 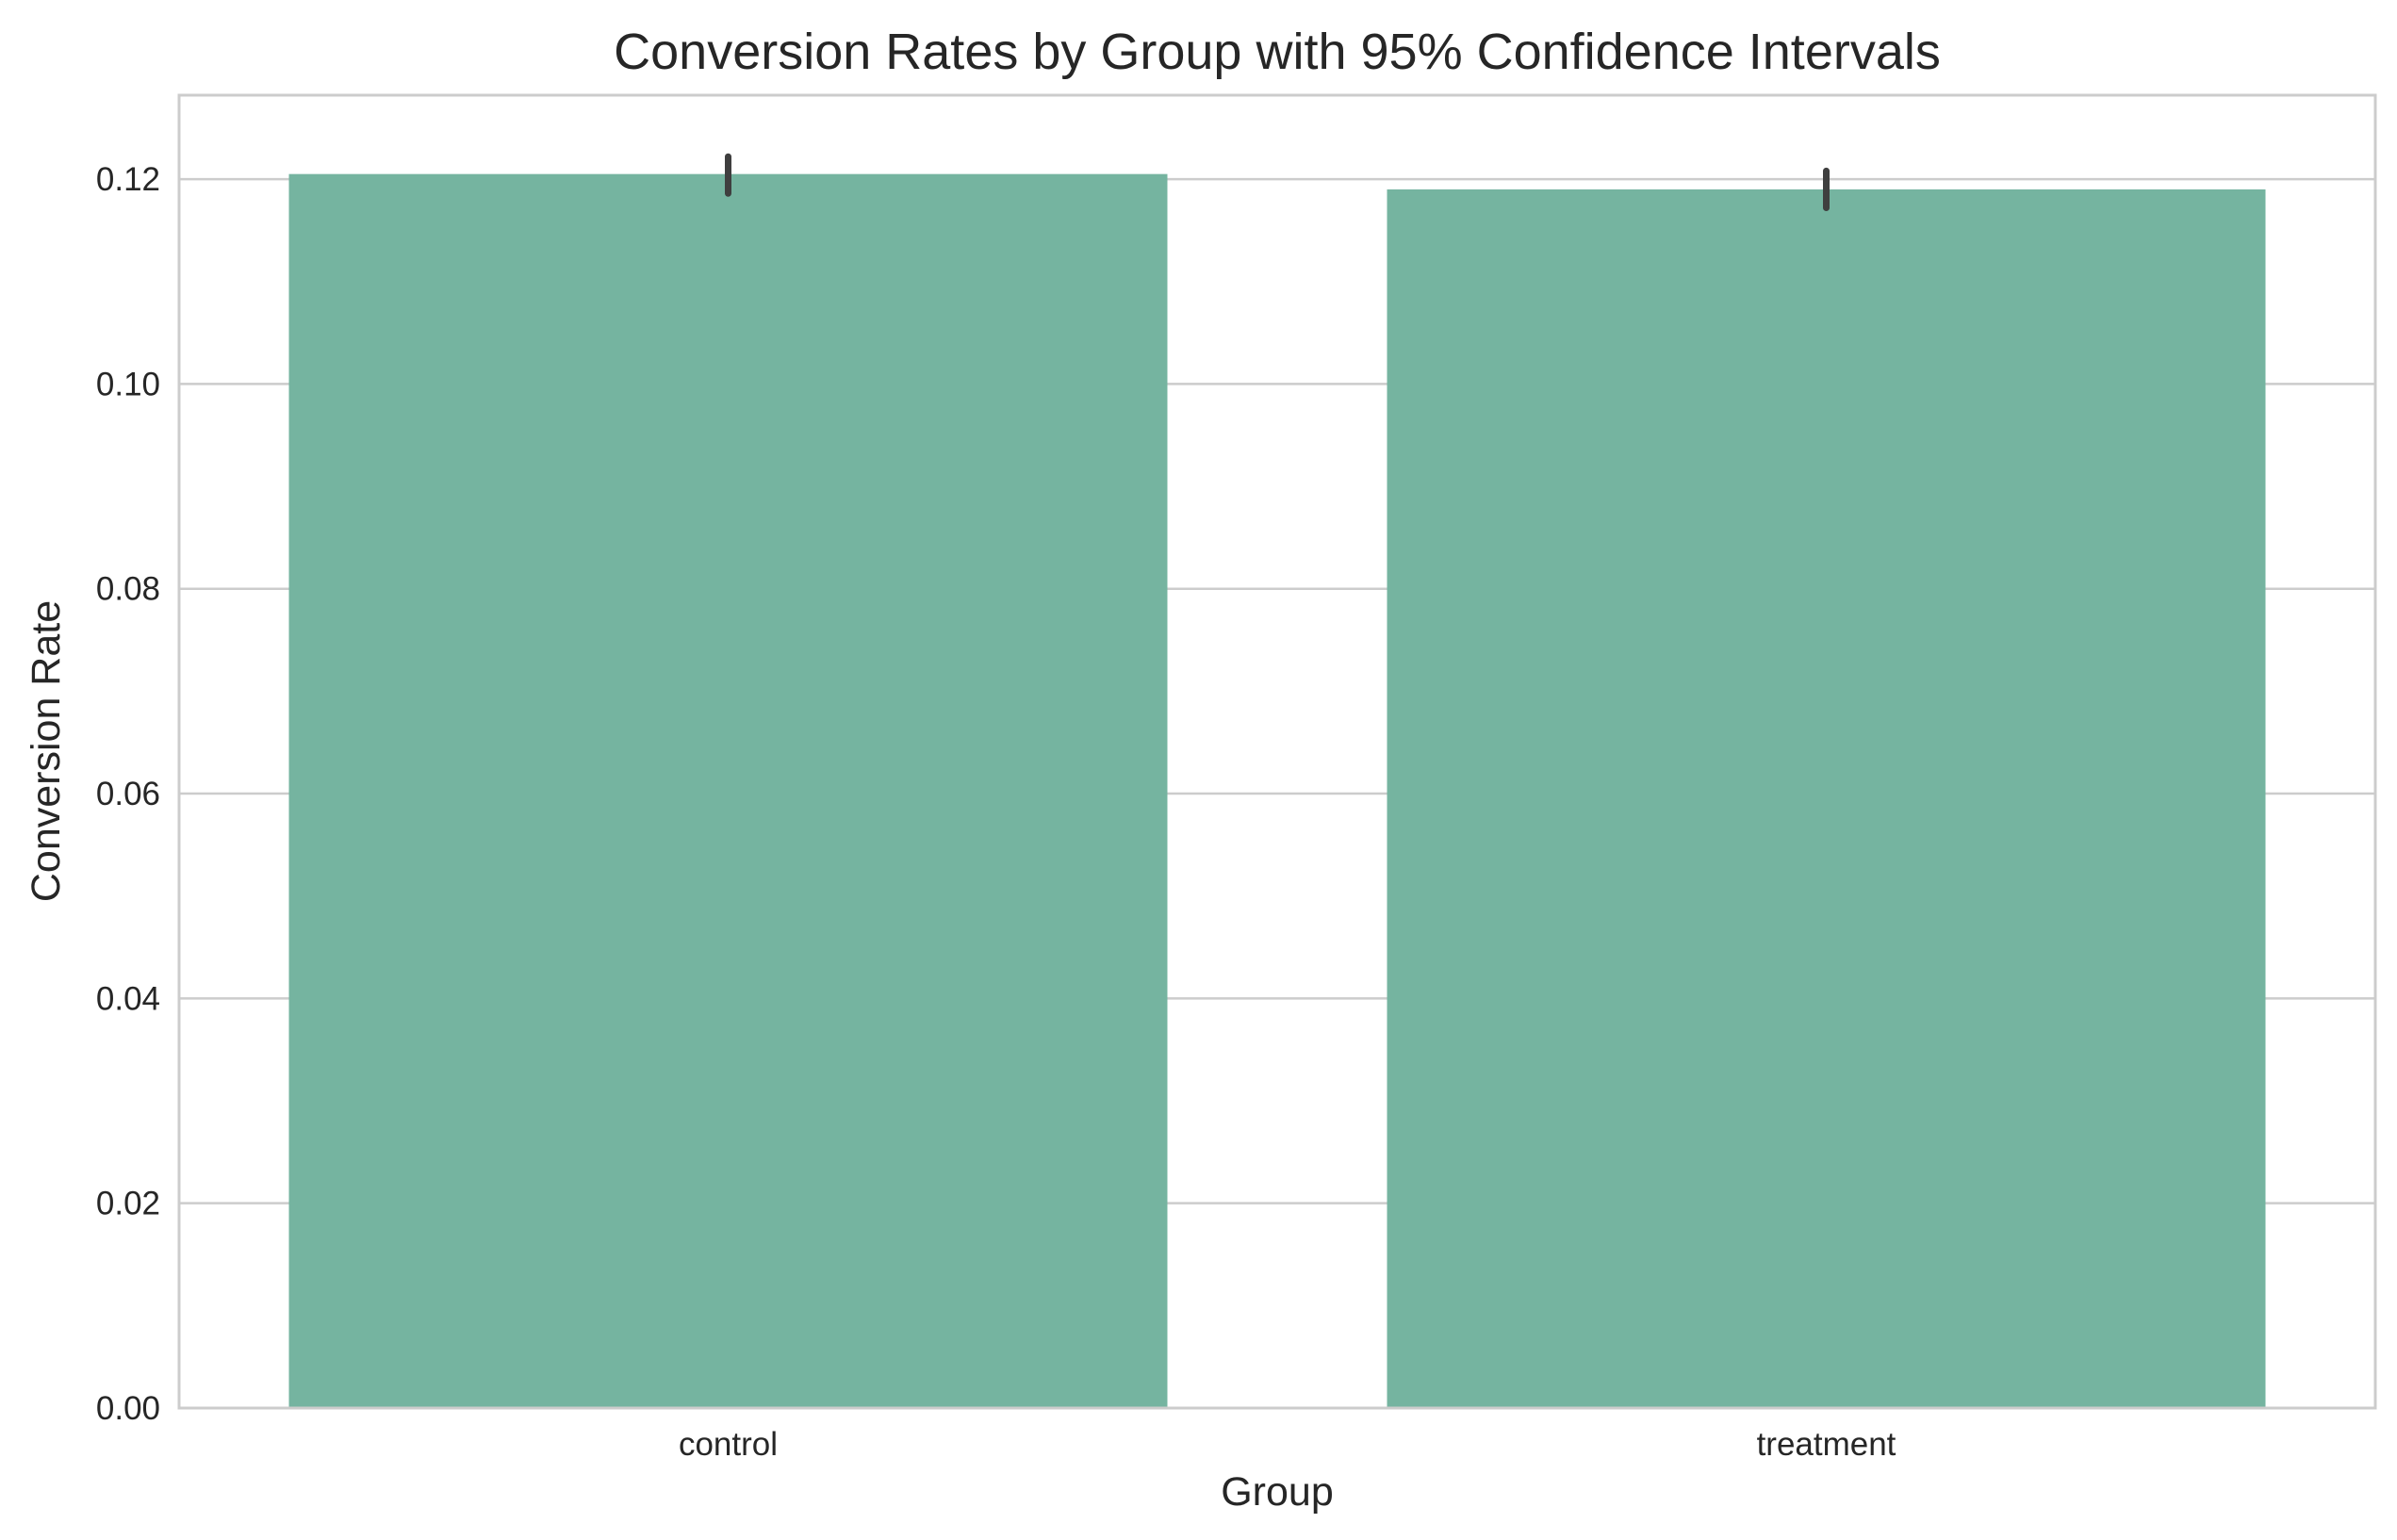 I want to click on y-tick-label: 0.04, so click(x=128, y=998).